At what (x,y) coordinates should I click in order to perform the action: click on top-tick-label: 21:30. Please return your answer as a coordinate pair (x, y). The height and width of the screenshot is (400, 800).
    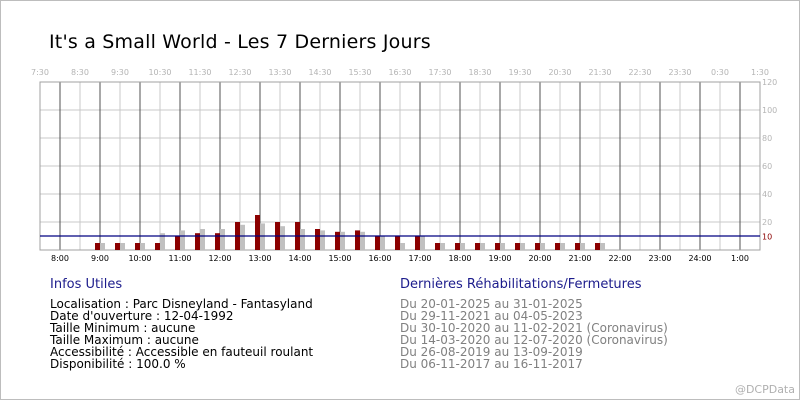
    Looking at the image, I should click on (599, 72).